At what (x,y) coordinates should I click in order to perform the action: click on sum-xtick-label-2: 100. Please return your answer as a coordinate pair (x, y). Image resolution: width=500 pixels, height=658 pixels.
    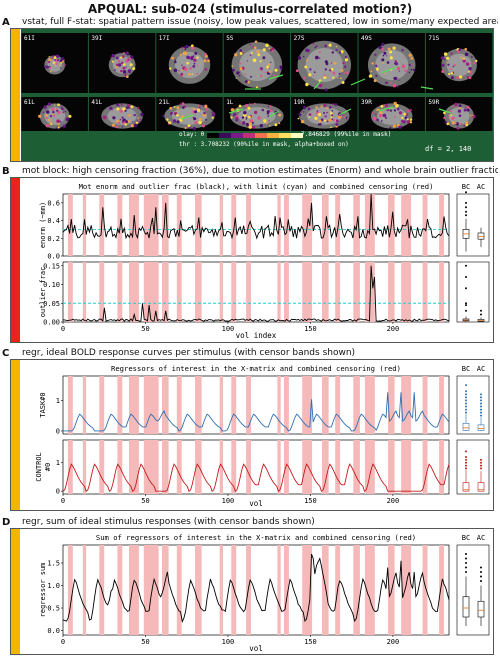
    Looking at the image, I should click on (228, 642).